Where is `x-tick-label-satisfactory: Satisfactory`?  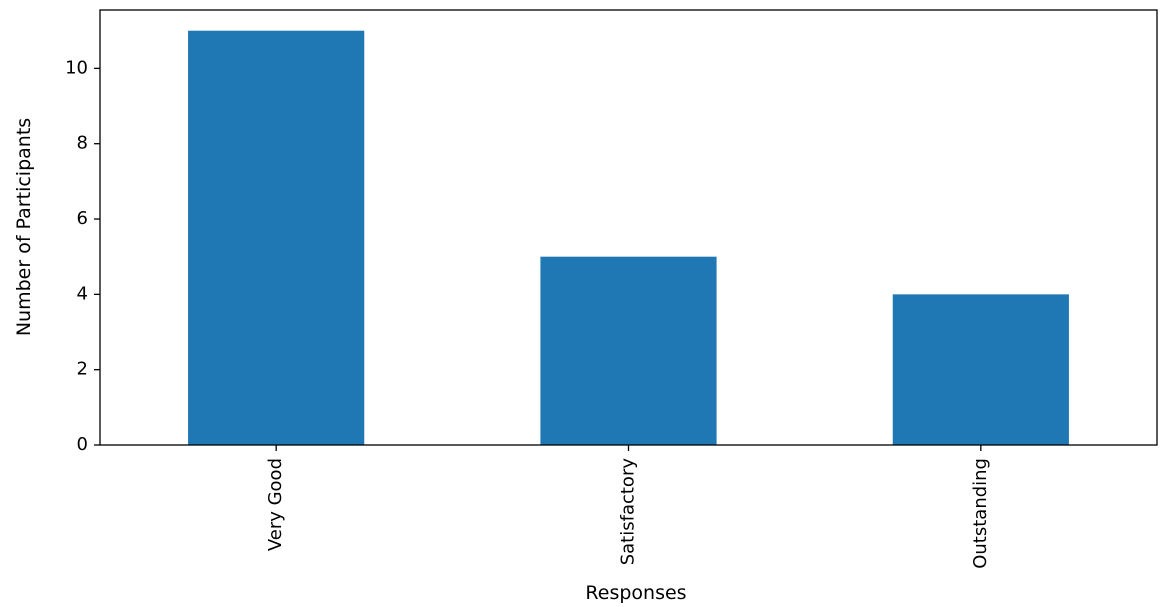 x-tick-label-satisfactory: Satisfactory is located at coordinates (628, 512).